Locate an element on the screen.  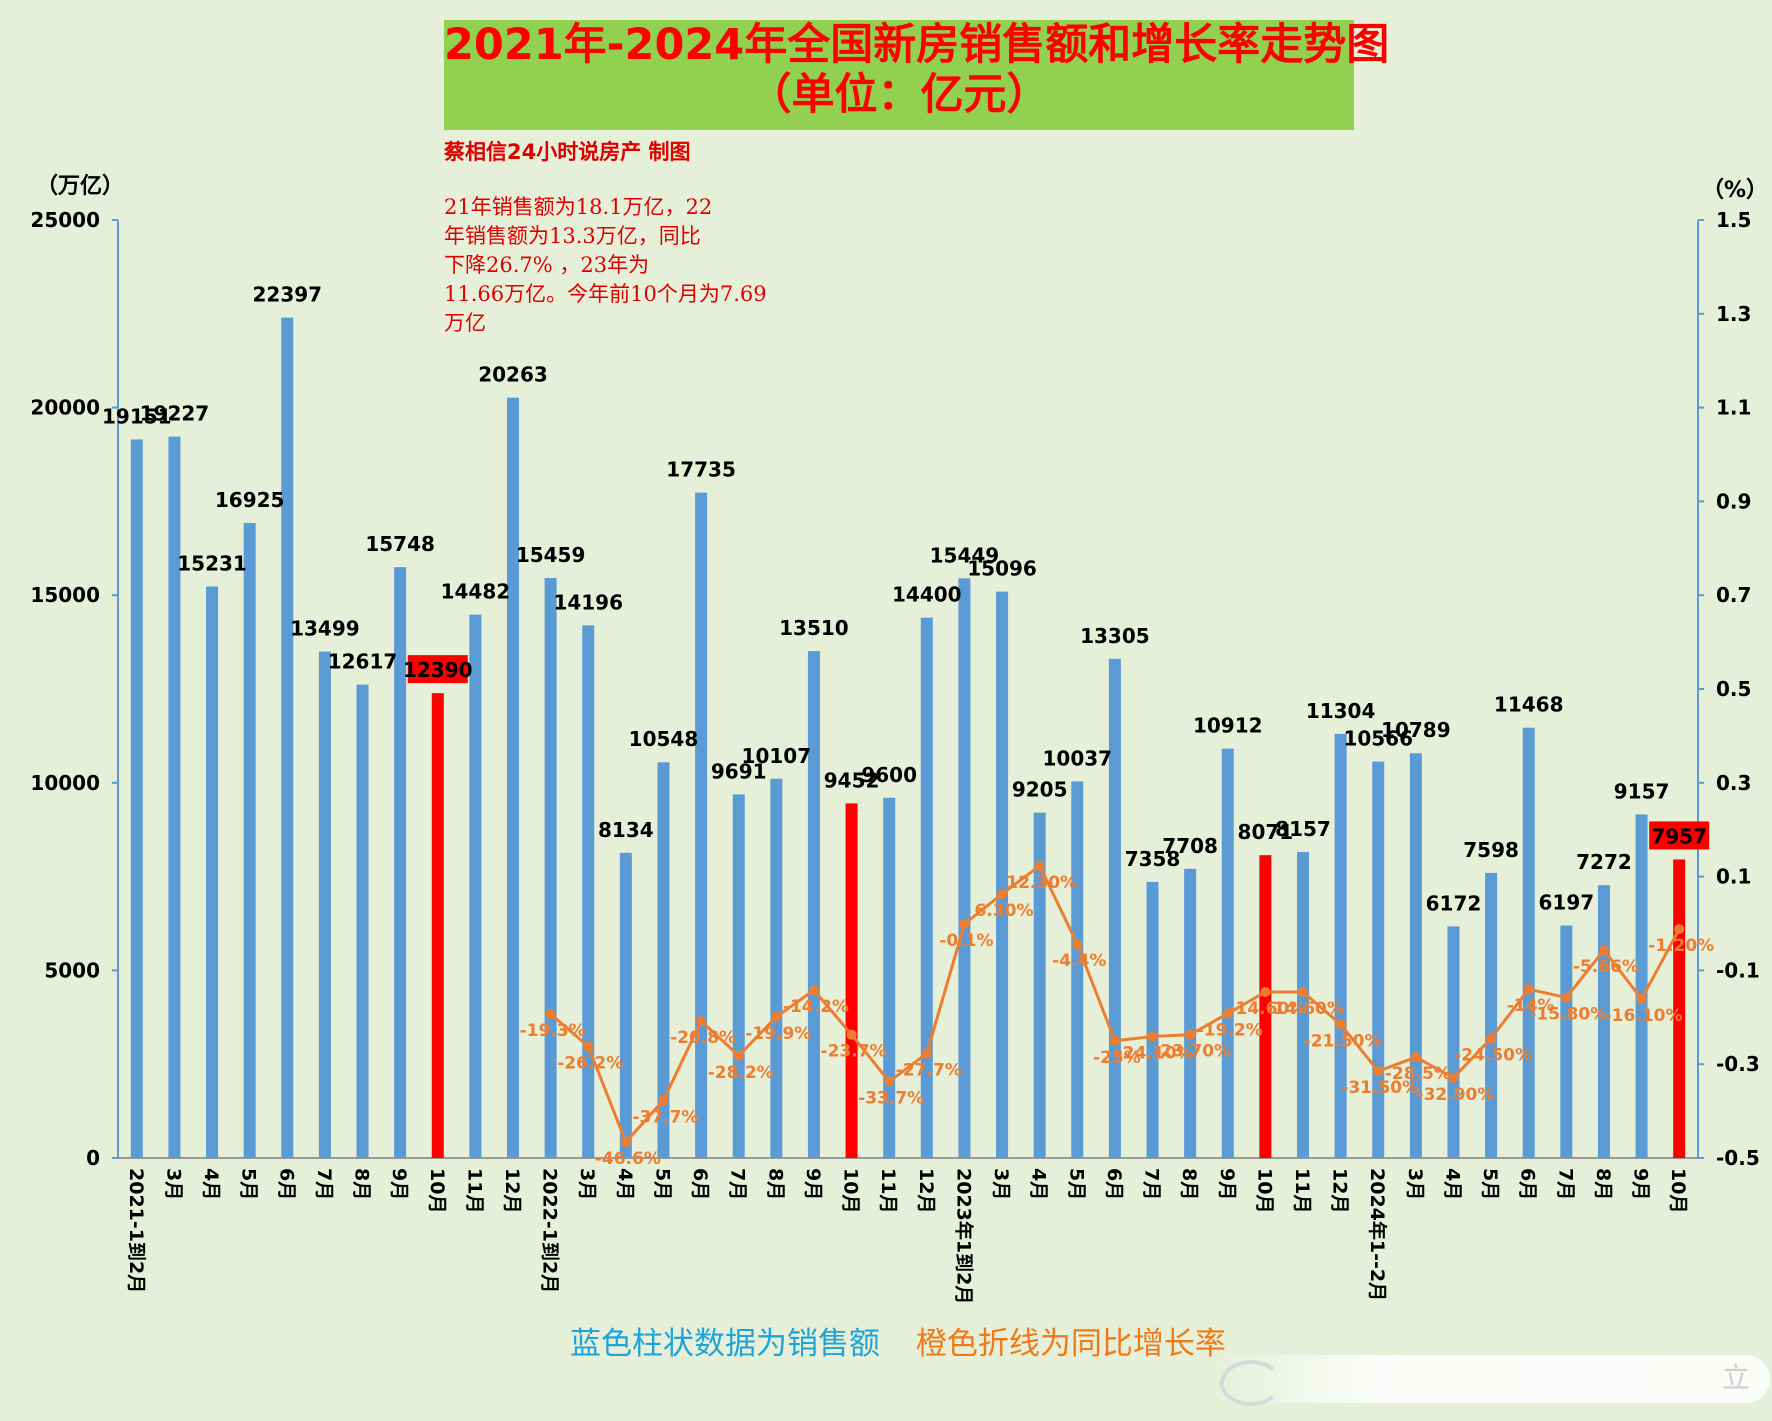
legend-caption: 蓝色柱状数据为销售额 橙色折线为同比增长率 is located at coordinates (898, 1340).